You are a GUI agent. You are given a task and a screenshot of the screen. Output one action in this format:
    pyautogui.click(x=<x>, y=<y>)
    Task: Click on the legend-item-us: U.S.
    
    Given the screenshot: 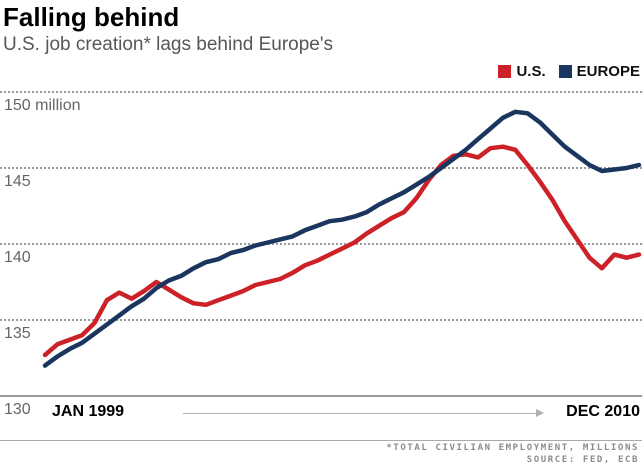 What is the action you would take?
    pyautogui.click(x=522, y=71)
    